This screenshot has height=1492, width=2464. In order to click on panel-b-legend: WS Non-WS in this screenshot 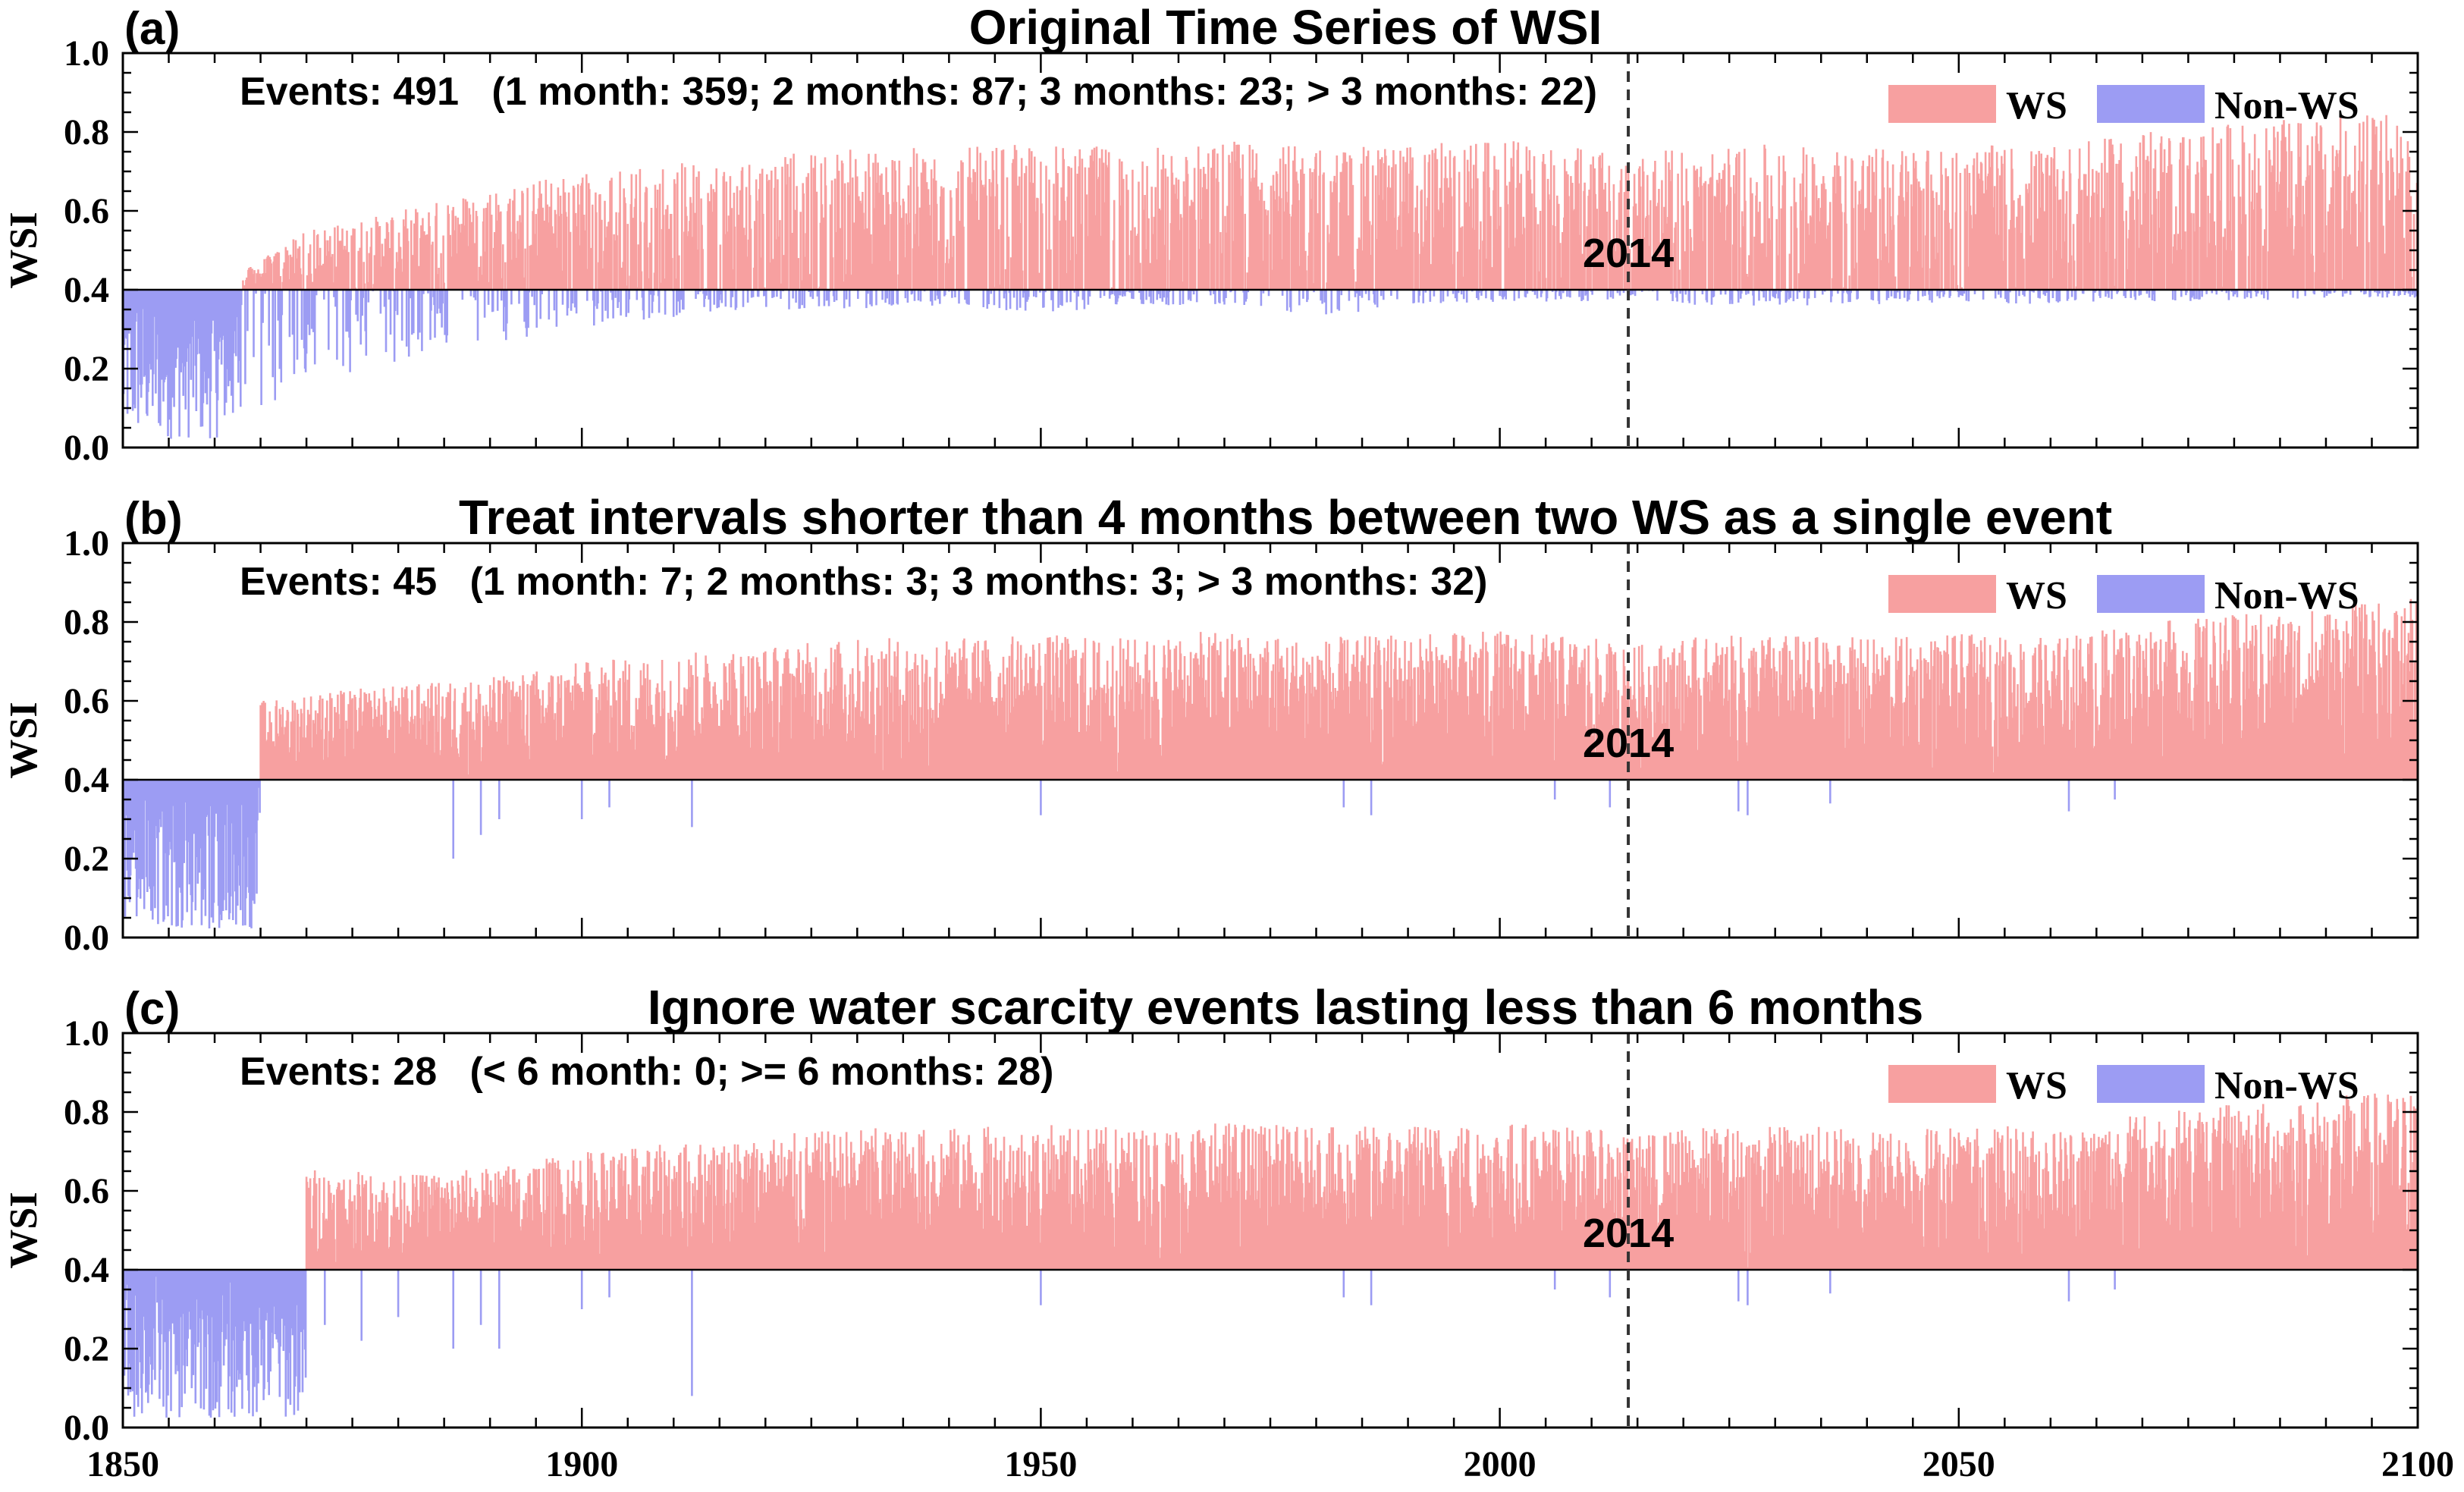, I will do `click(2123, 595)`.